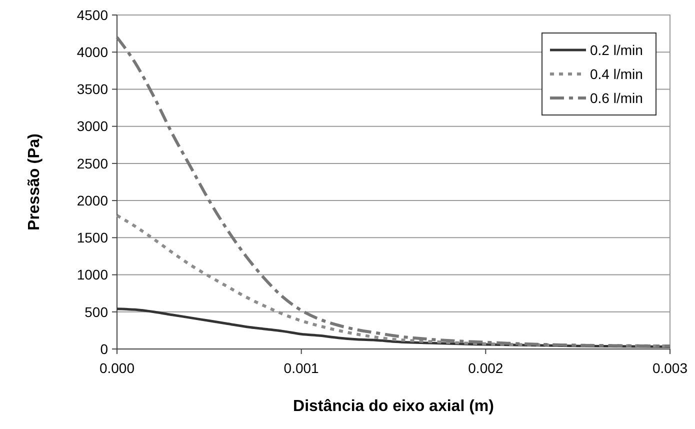 The image size is (695, 429). I want to click on legend-label: 0.6 l/min, so click(616, 98).